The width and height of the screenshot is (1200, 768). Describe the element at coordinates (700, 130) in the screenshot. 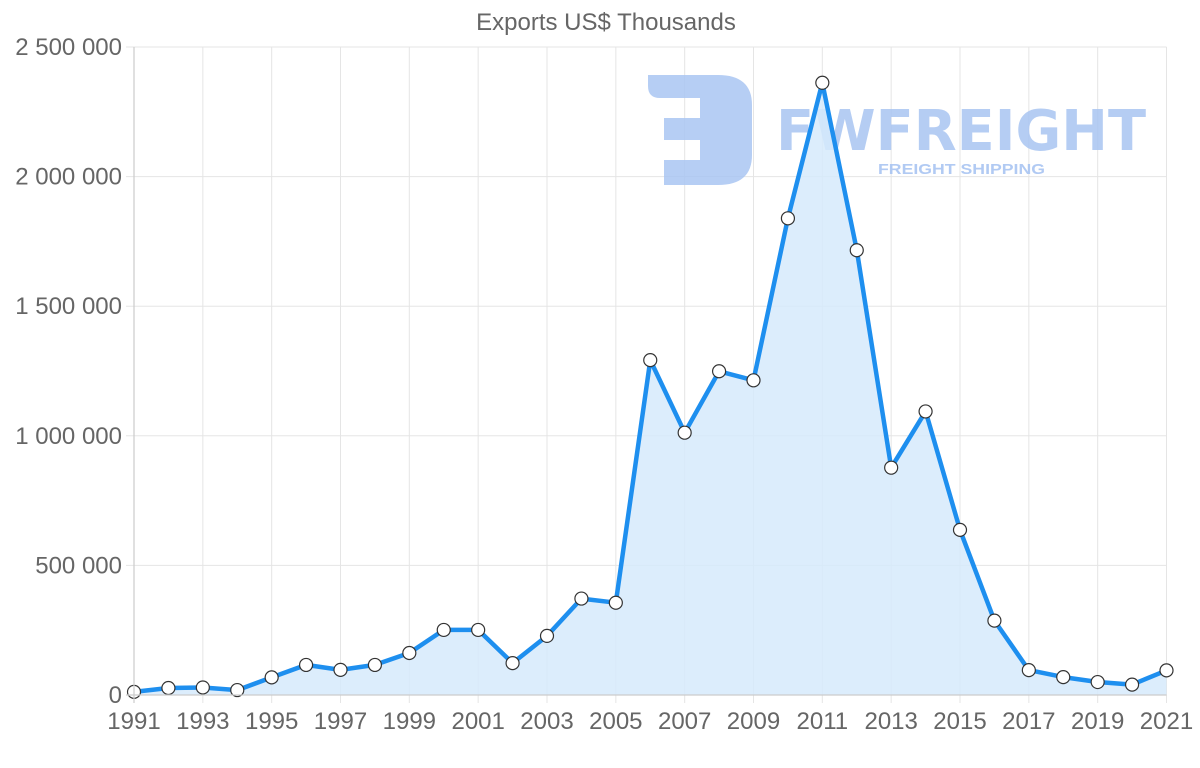

I see `watermark-logo-icon` at that location.